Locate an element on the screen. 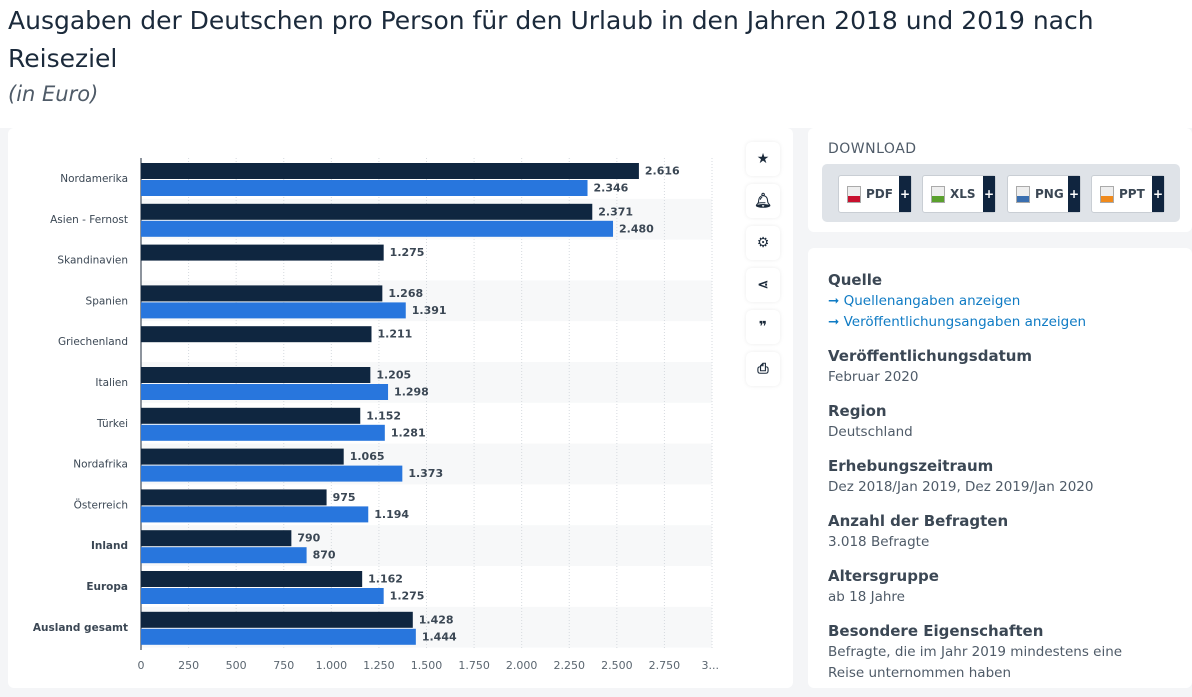 The height and width of the screenshot is (697, 1192). x-tick-label: 0 is located at coordinates (141, 665).